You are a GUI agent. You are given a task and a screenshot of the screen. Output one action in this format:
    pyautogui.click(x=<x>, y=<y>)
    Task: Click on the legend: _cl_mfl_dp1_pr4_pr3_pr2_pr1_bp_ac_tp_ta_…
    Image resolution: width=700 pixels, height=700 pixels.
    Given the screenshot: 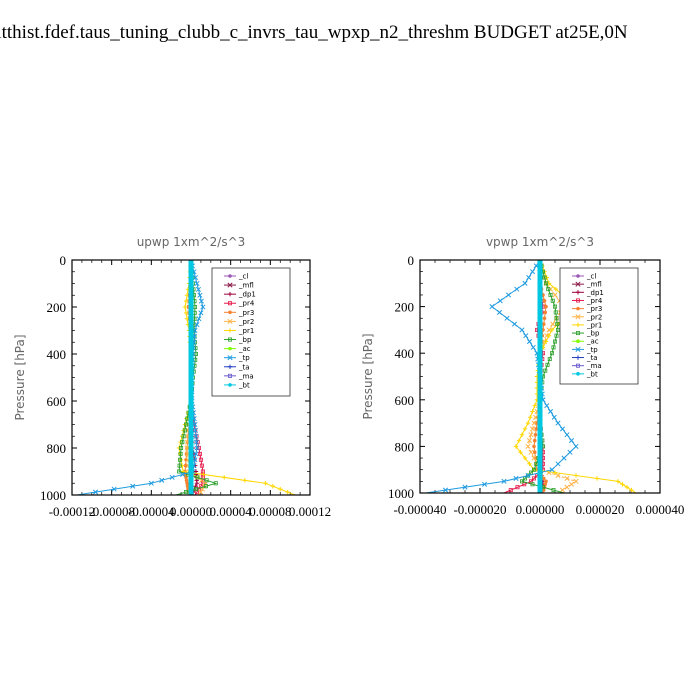 What is the action you would take?
    pyautogui.click(x=251, y=332)
    